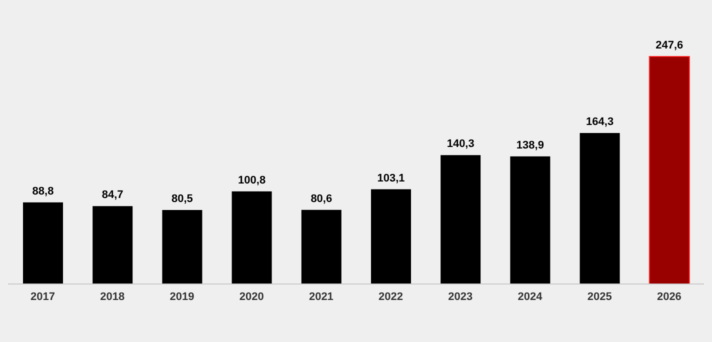  What do you see at coordinates (531, 296) in the screenshot?
I see `x-tick-label: 2024` at bounding box center [531, 296].